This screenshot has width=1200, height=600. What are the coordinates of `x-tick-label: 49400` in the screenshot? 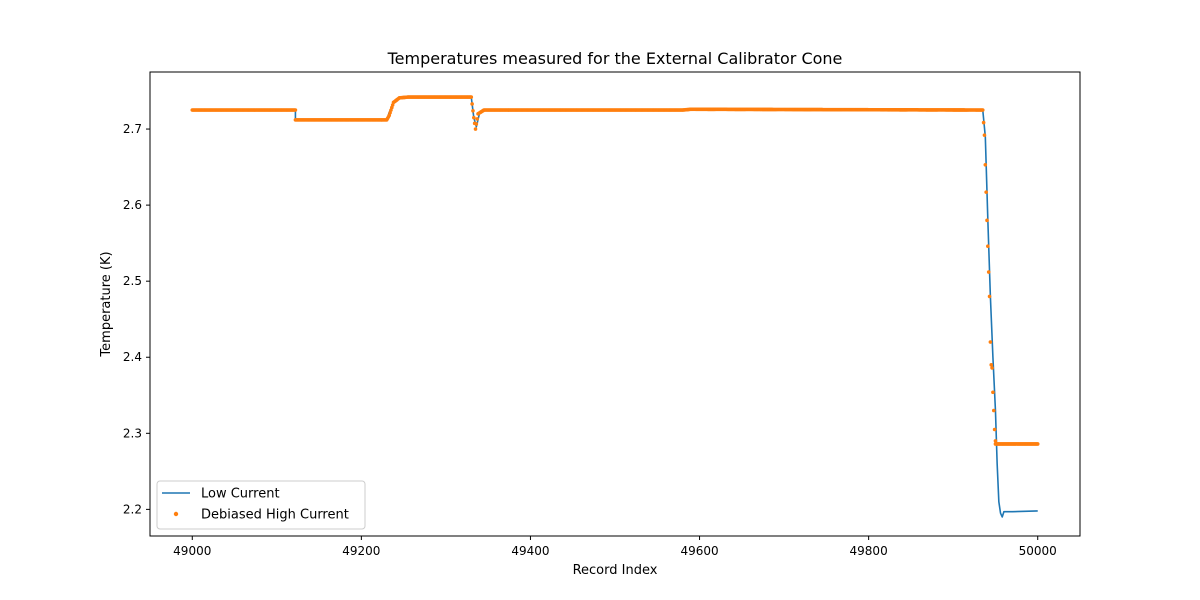 It's located at (530, 551).